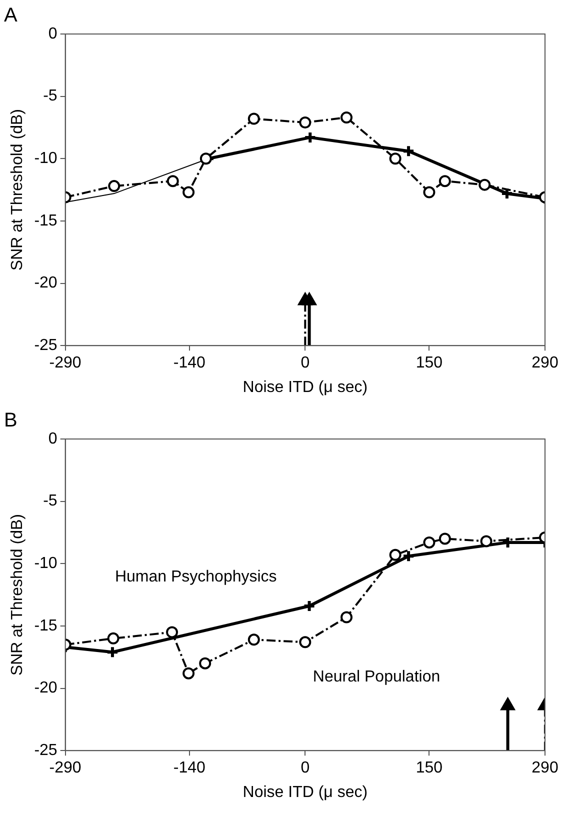 Image resolution: width=563 pixels, height=815 pixels. I want to click on chart-title: A, so click(11, 15).